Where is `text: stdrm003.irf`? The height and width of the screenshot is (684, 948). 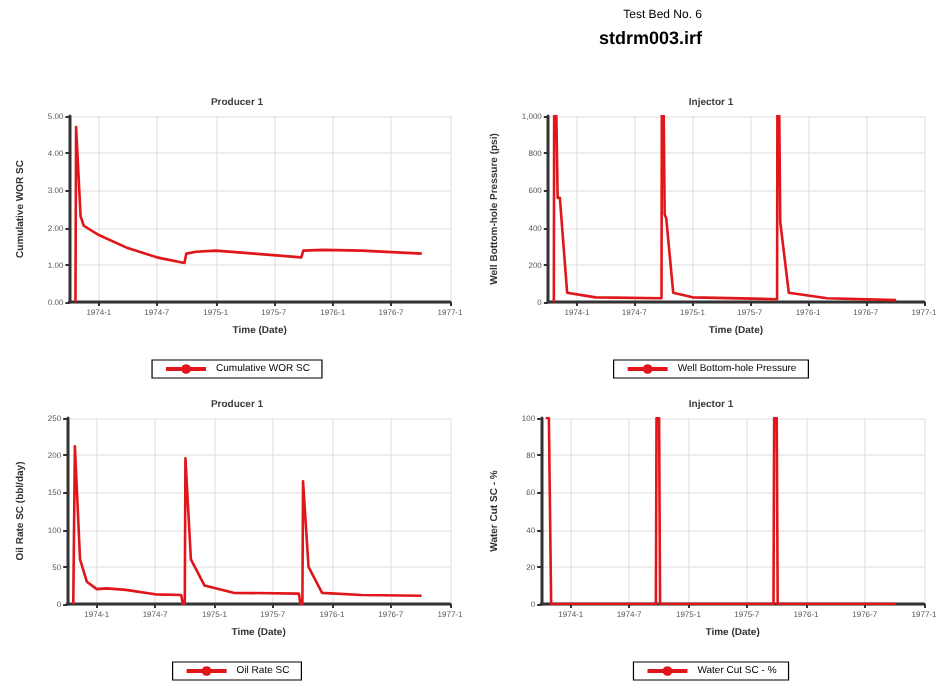
text: stdrm003.irf is located at coordinates (649, 38).